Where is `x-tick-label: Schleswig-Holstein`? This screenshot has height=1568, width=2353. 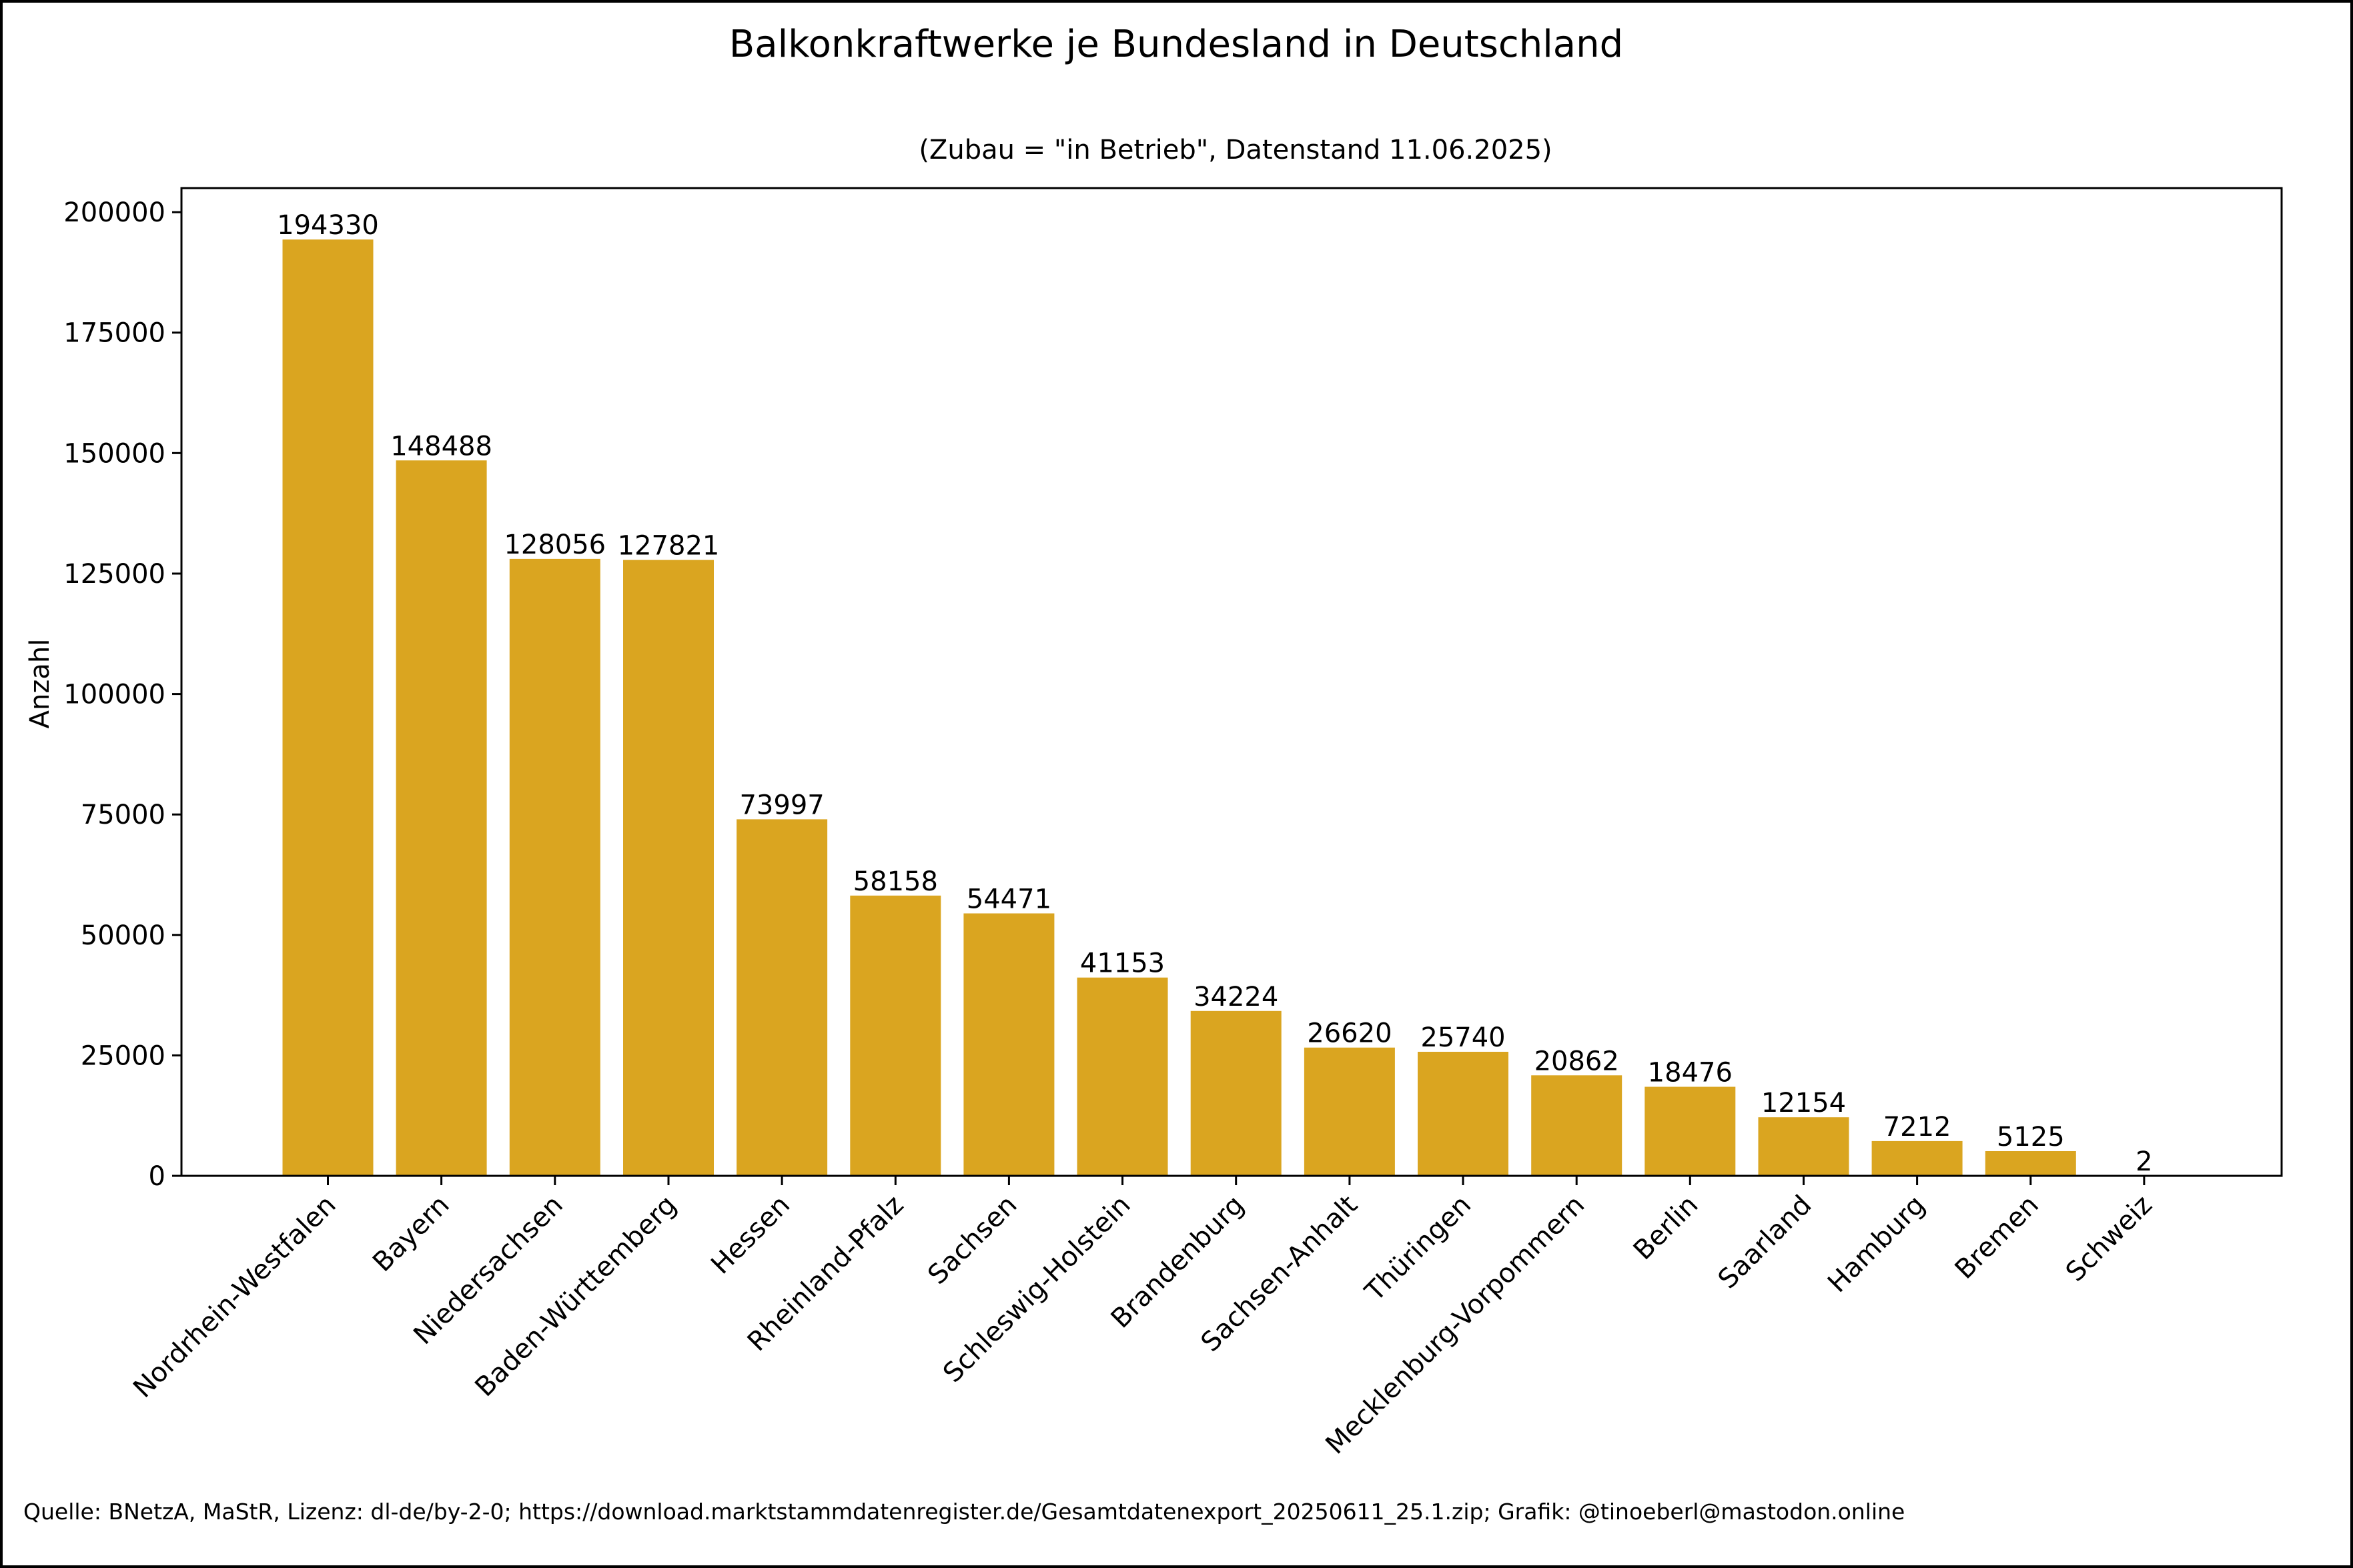
x-tick-label: Schleswig-Holstein is located at coordinates (1037, 1289).